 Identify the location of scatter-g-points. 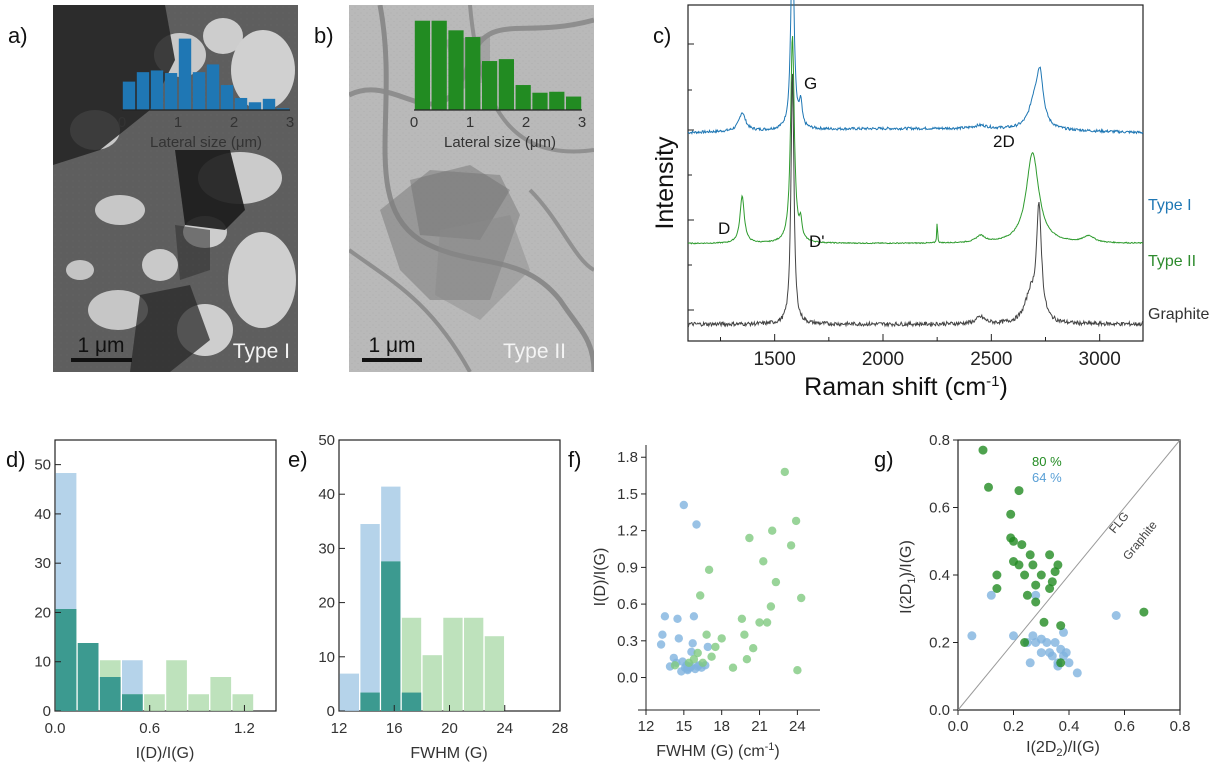
(1058, 561).